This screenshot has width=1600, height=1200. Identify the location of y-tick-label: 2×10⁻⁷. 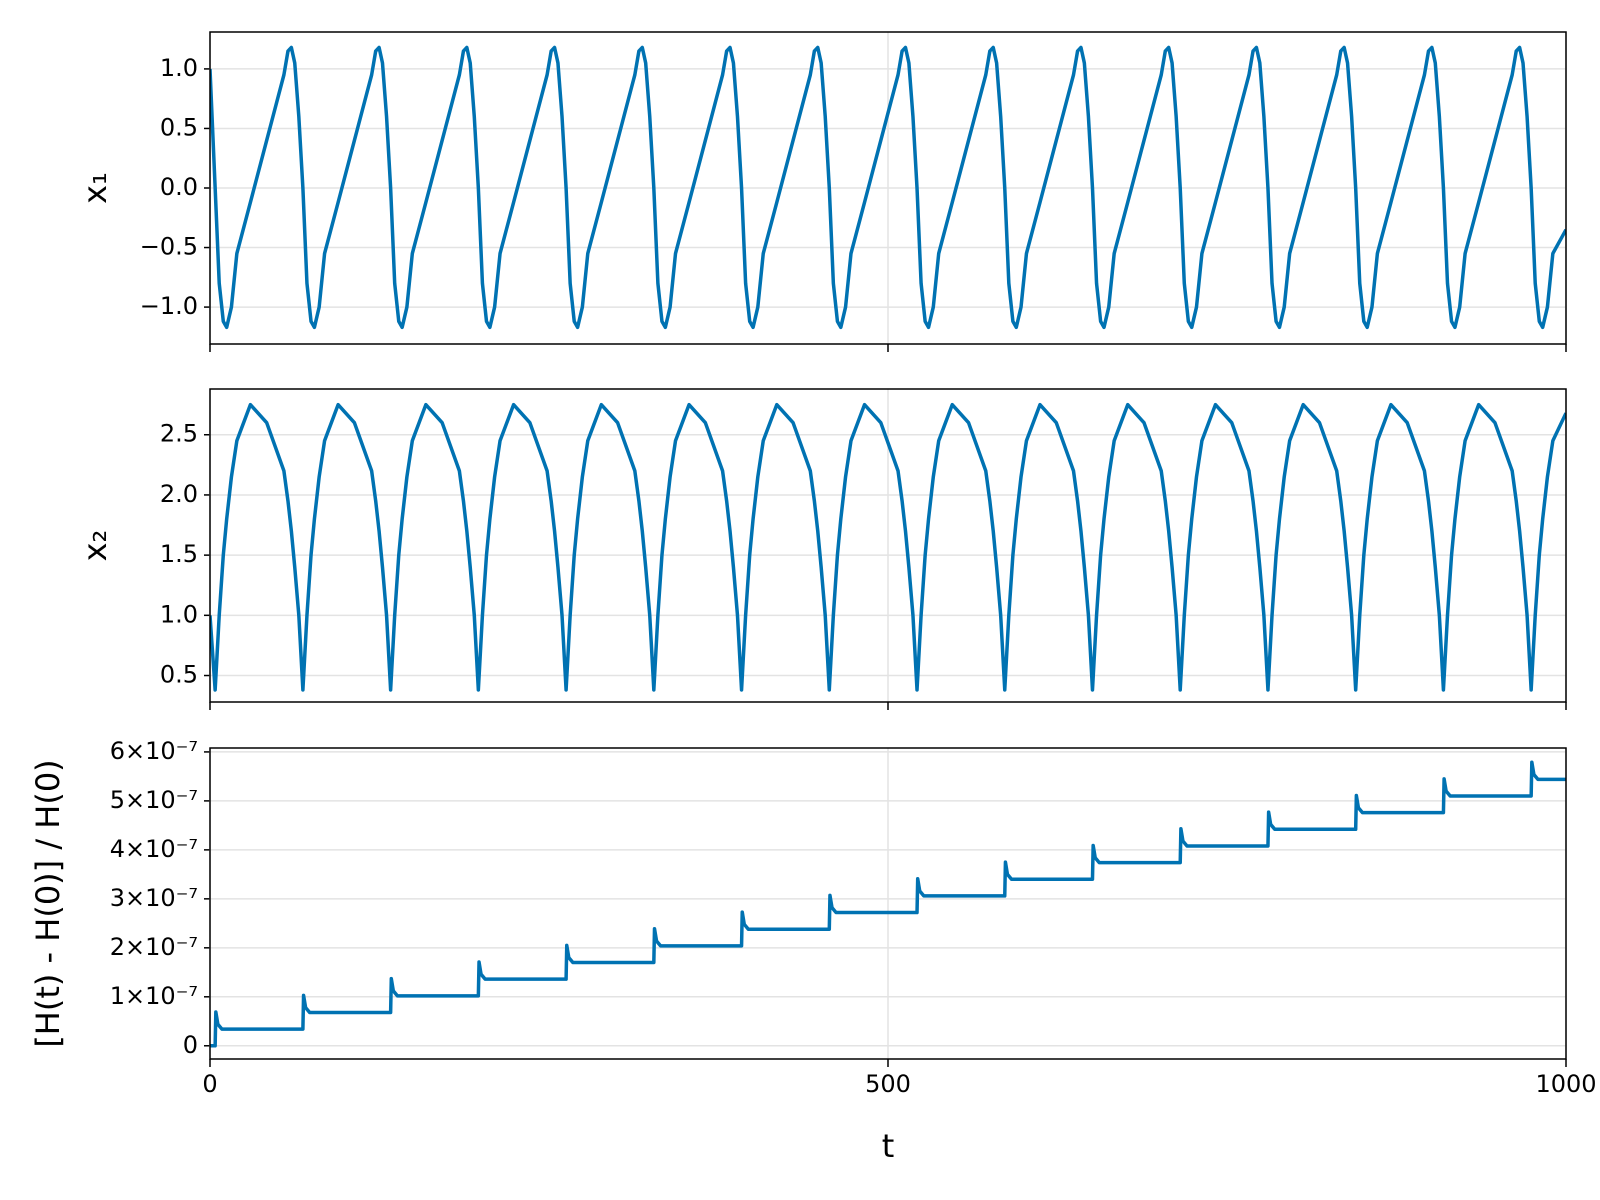
(154, 947).